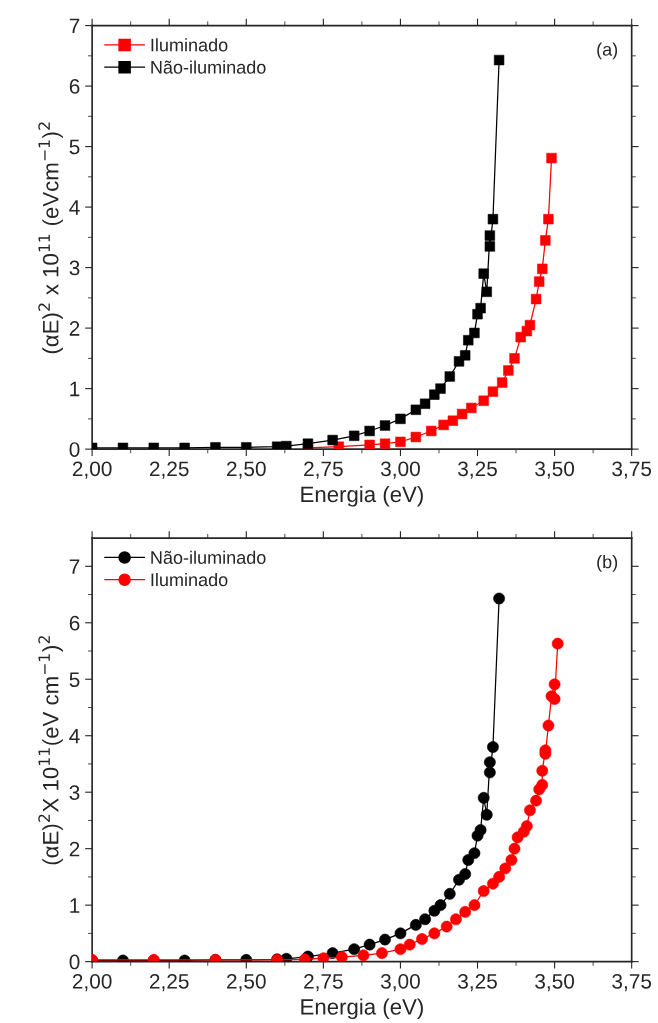  What do you see at coordinates (607, 563) in the screenshot?
I see `annotation: (b)` at bounding box center [607, 563].